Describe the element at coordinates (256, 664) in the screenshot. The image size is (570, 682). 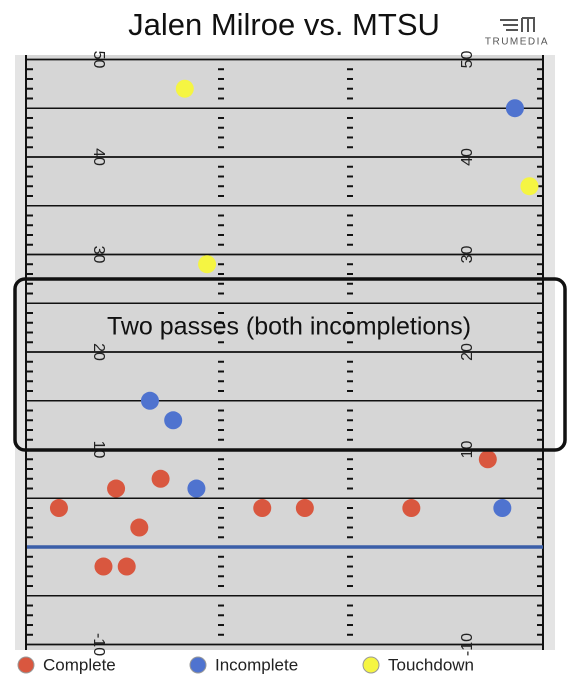
I see `legend-label: Incomplete` at that location.